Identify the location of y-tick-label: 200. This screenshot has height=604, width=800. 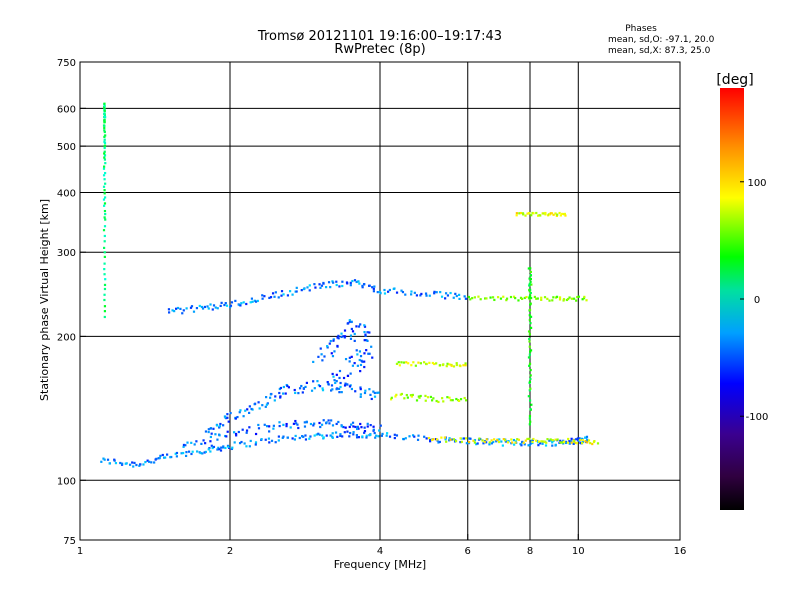
(66, 337).